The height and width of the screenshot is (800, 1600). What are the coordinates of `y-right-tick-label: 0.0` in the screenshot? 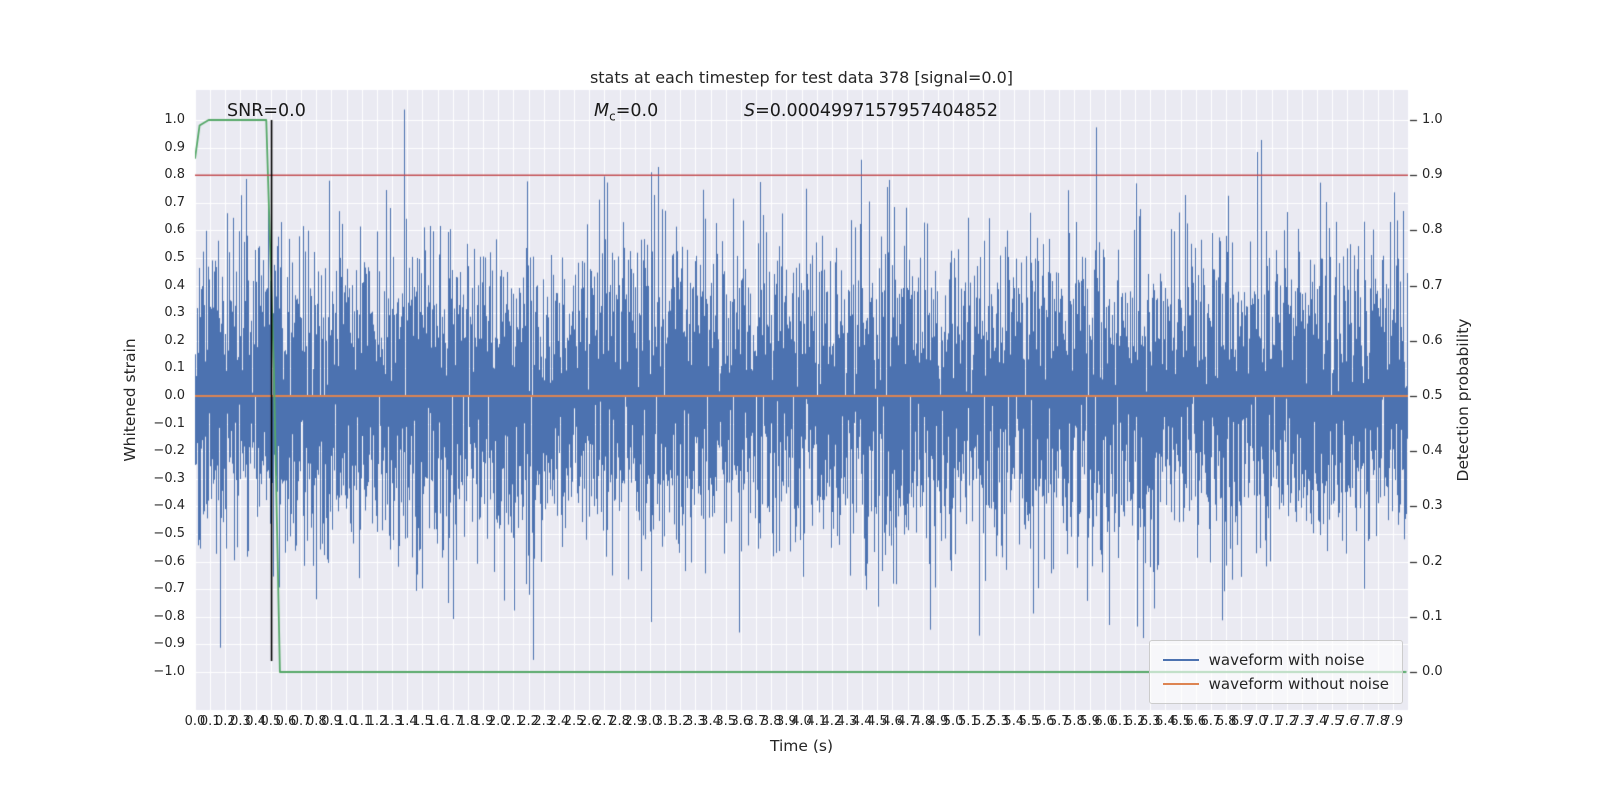 It's located at (1432, 671).